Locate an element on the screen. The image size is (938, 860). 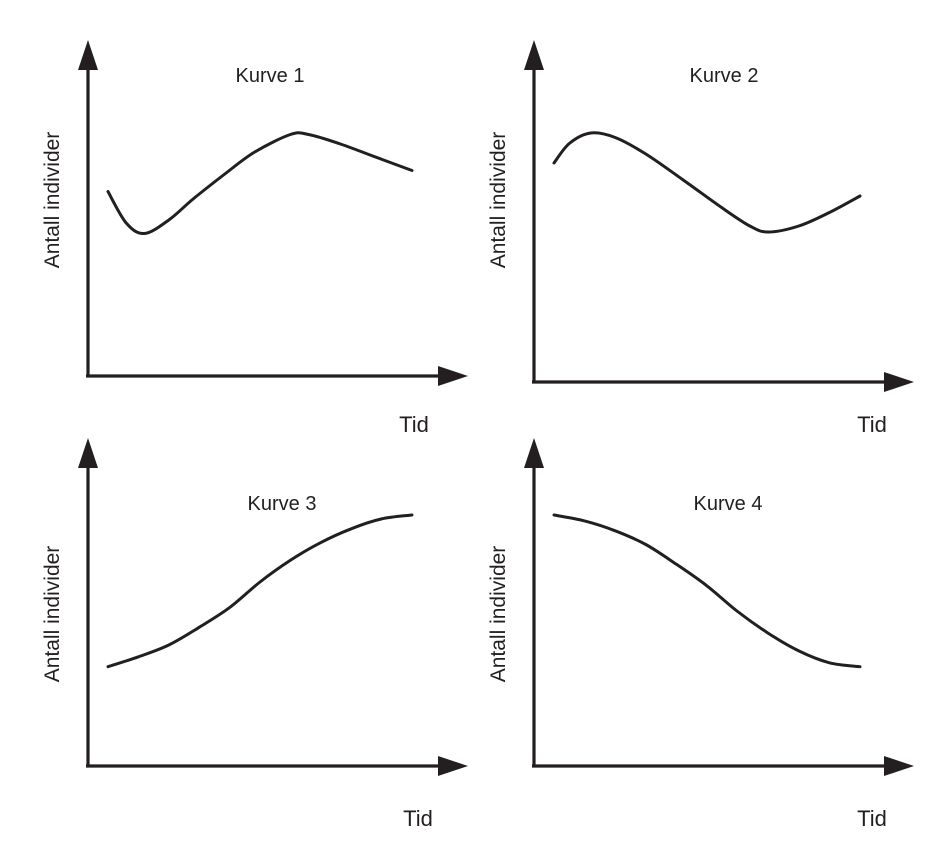
y-axis-label-4: Antall individer is located at coordinates (498, 614).